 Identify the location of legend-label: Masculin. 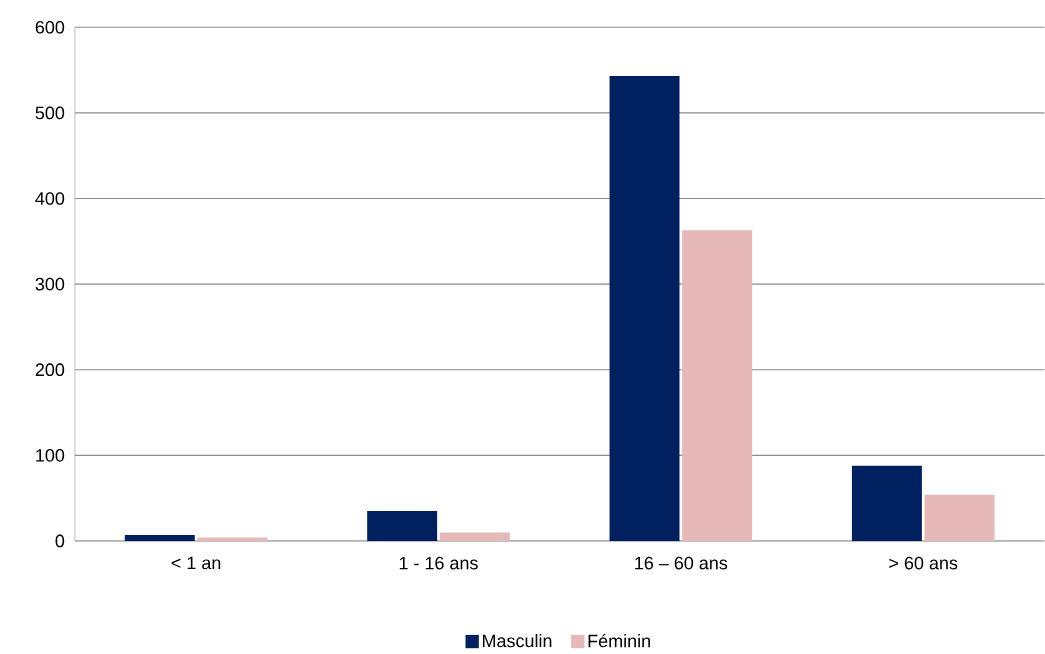
(517, 640).